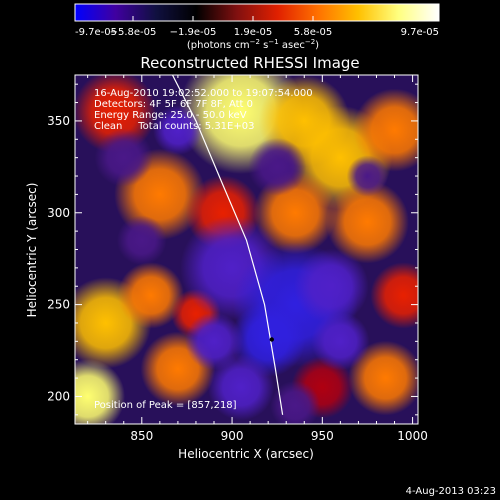 Image resolution: width=500 pixels, height=500 pixels. I want to click on chart-title: Reconstructed RHESSI Image, so click(249, 63).